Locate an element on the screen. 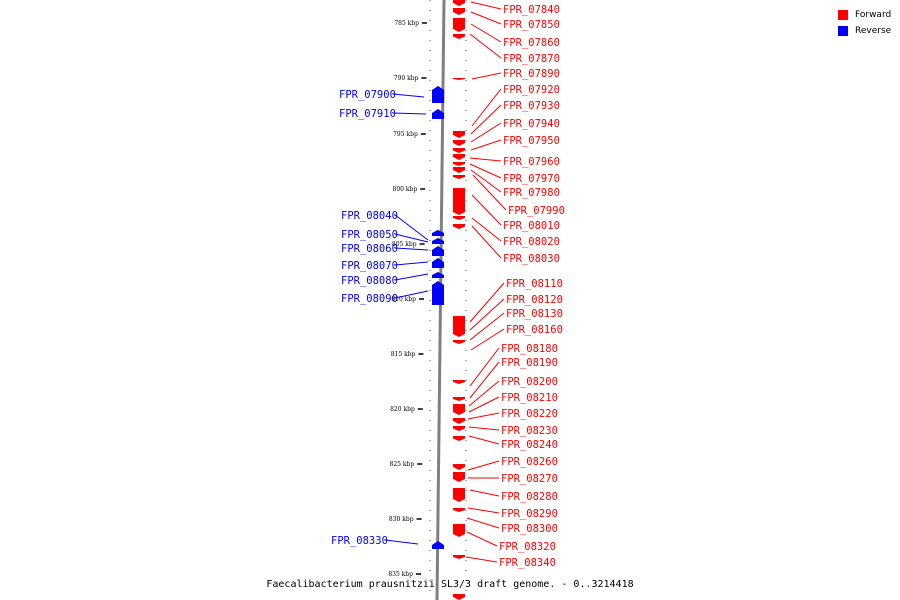 This screenshot has width=900, height=600. scale-tick-label: 830 kbp is located at coordinates (401, 519).